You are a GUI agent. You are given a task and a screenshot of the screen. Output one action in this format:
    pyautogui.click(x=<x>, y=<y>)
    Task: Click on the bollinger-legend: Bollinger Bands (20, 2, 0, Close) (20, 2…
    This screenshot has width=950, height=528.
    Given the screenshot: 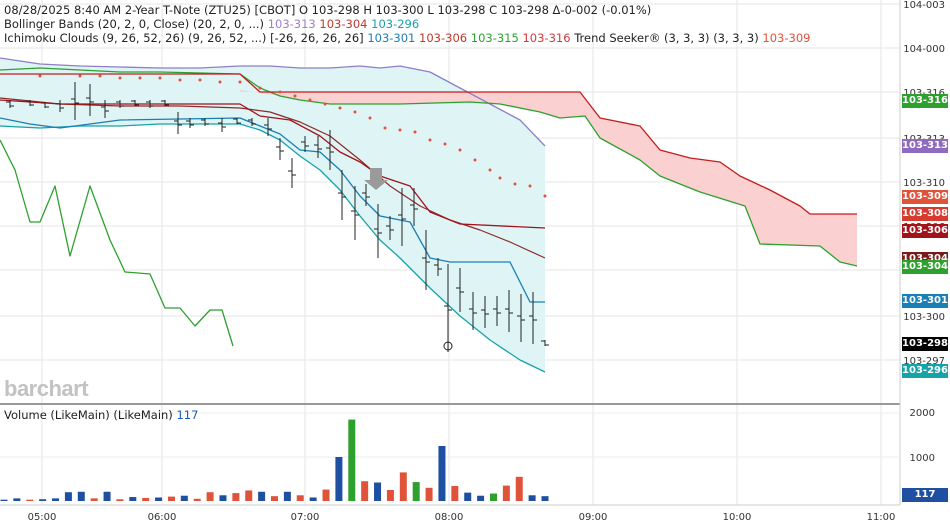 What is the action you would take?
    pyautogui.click(x=211, y=24)
    